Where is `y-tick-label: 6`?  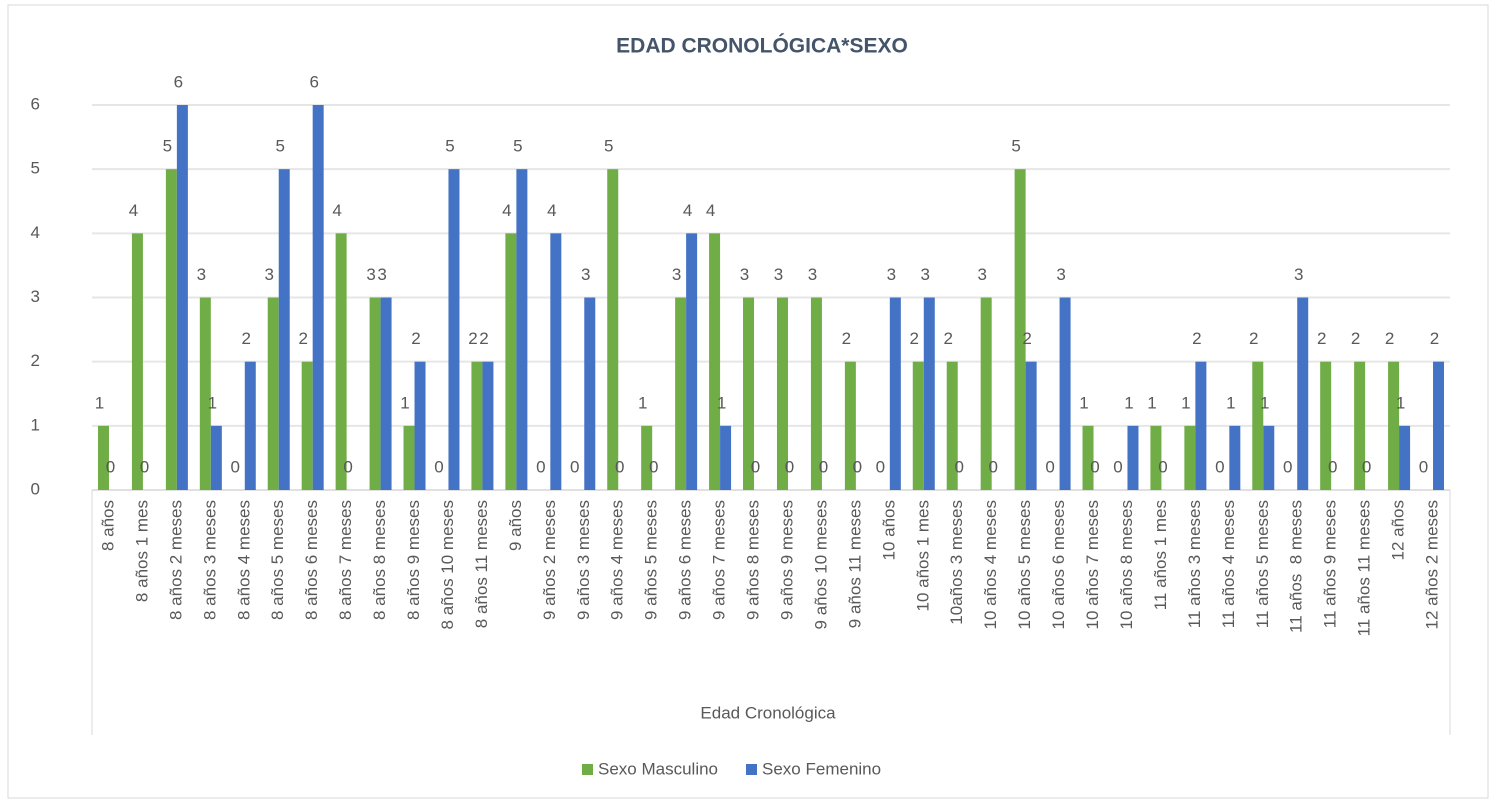
y-tick-label: 6 is located at coordinates (35, 103).